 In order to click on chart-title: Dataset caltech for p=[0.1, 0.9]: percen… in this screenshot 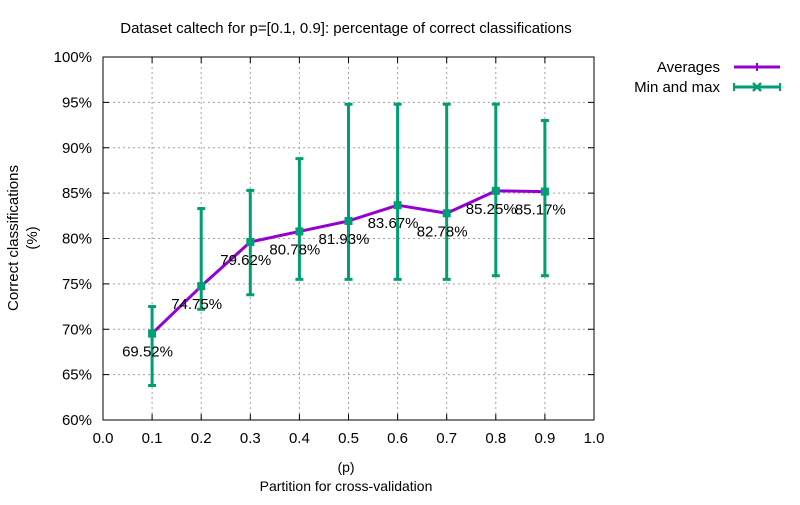, I will do `click(346, 28)`.